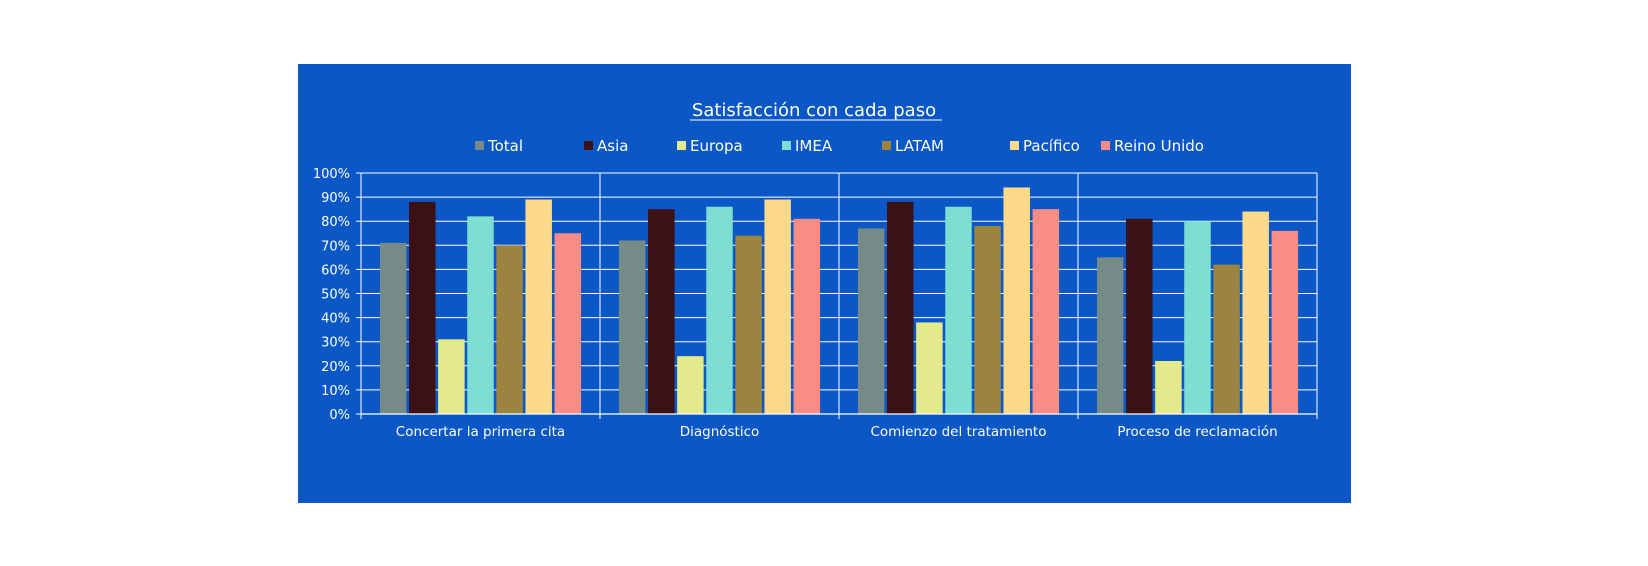 This screenshot has height=566, width=1648. Describe the element at coordinates (612, 146) in the screenshot. I see `legend-label-1: Asia` at that location.